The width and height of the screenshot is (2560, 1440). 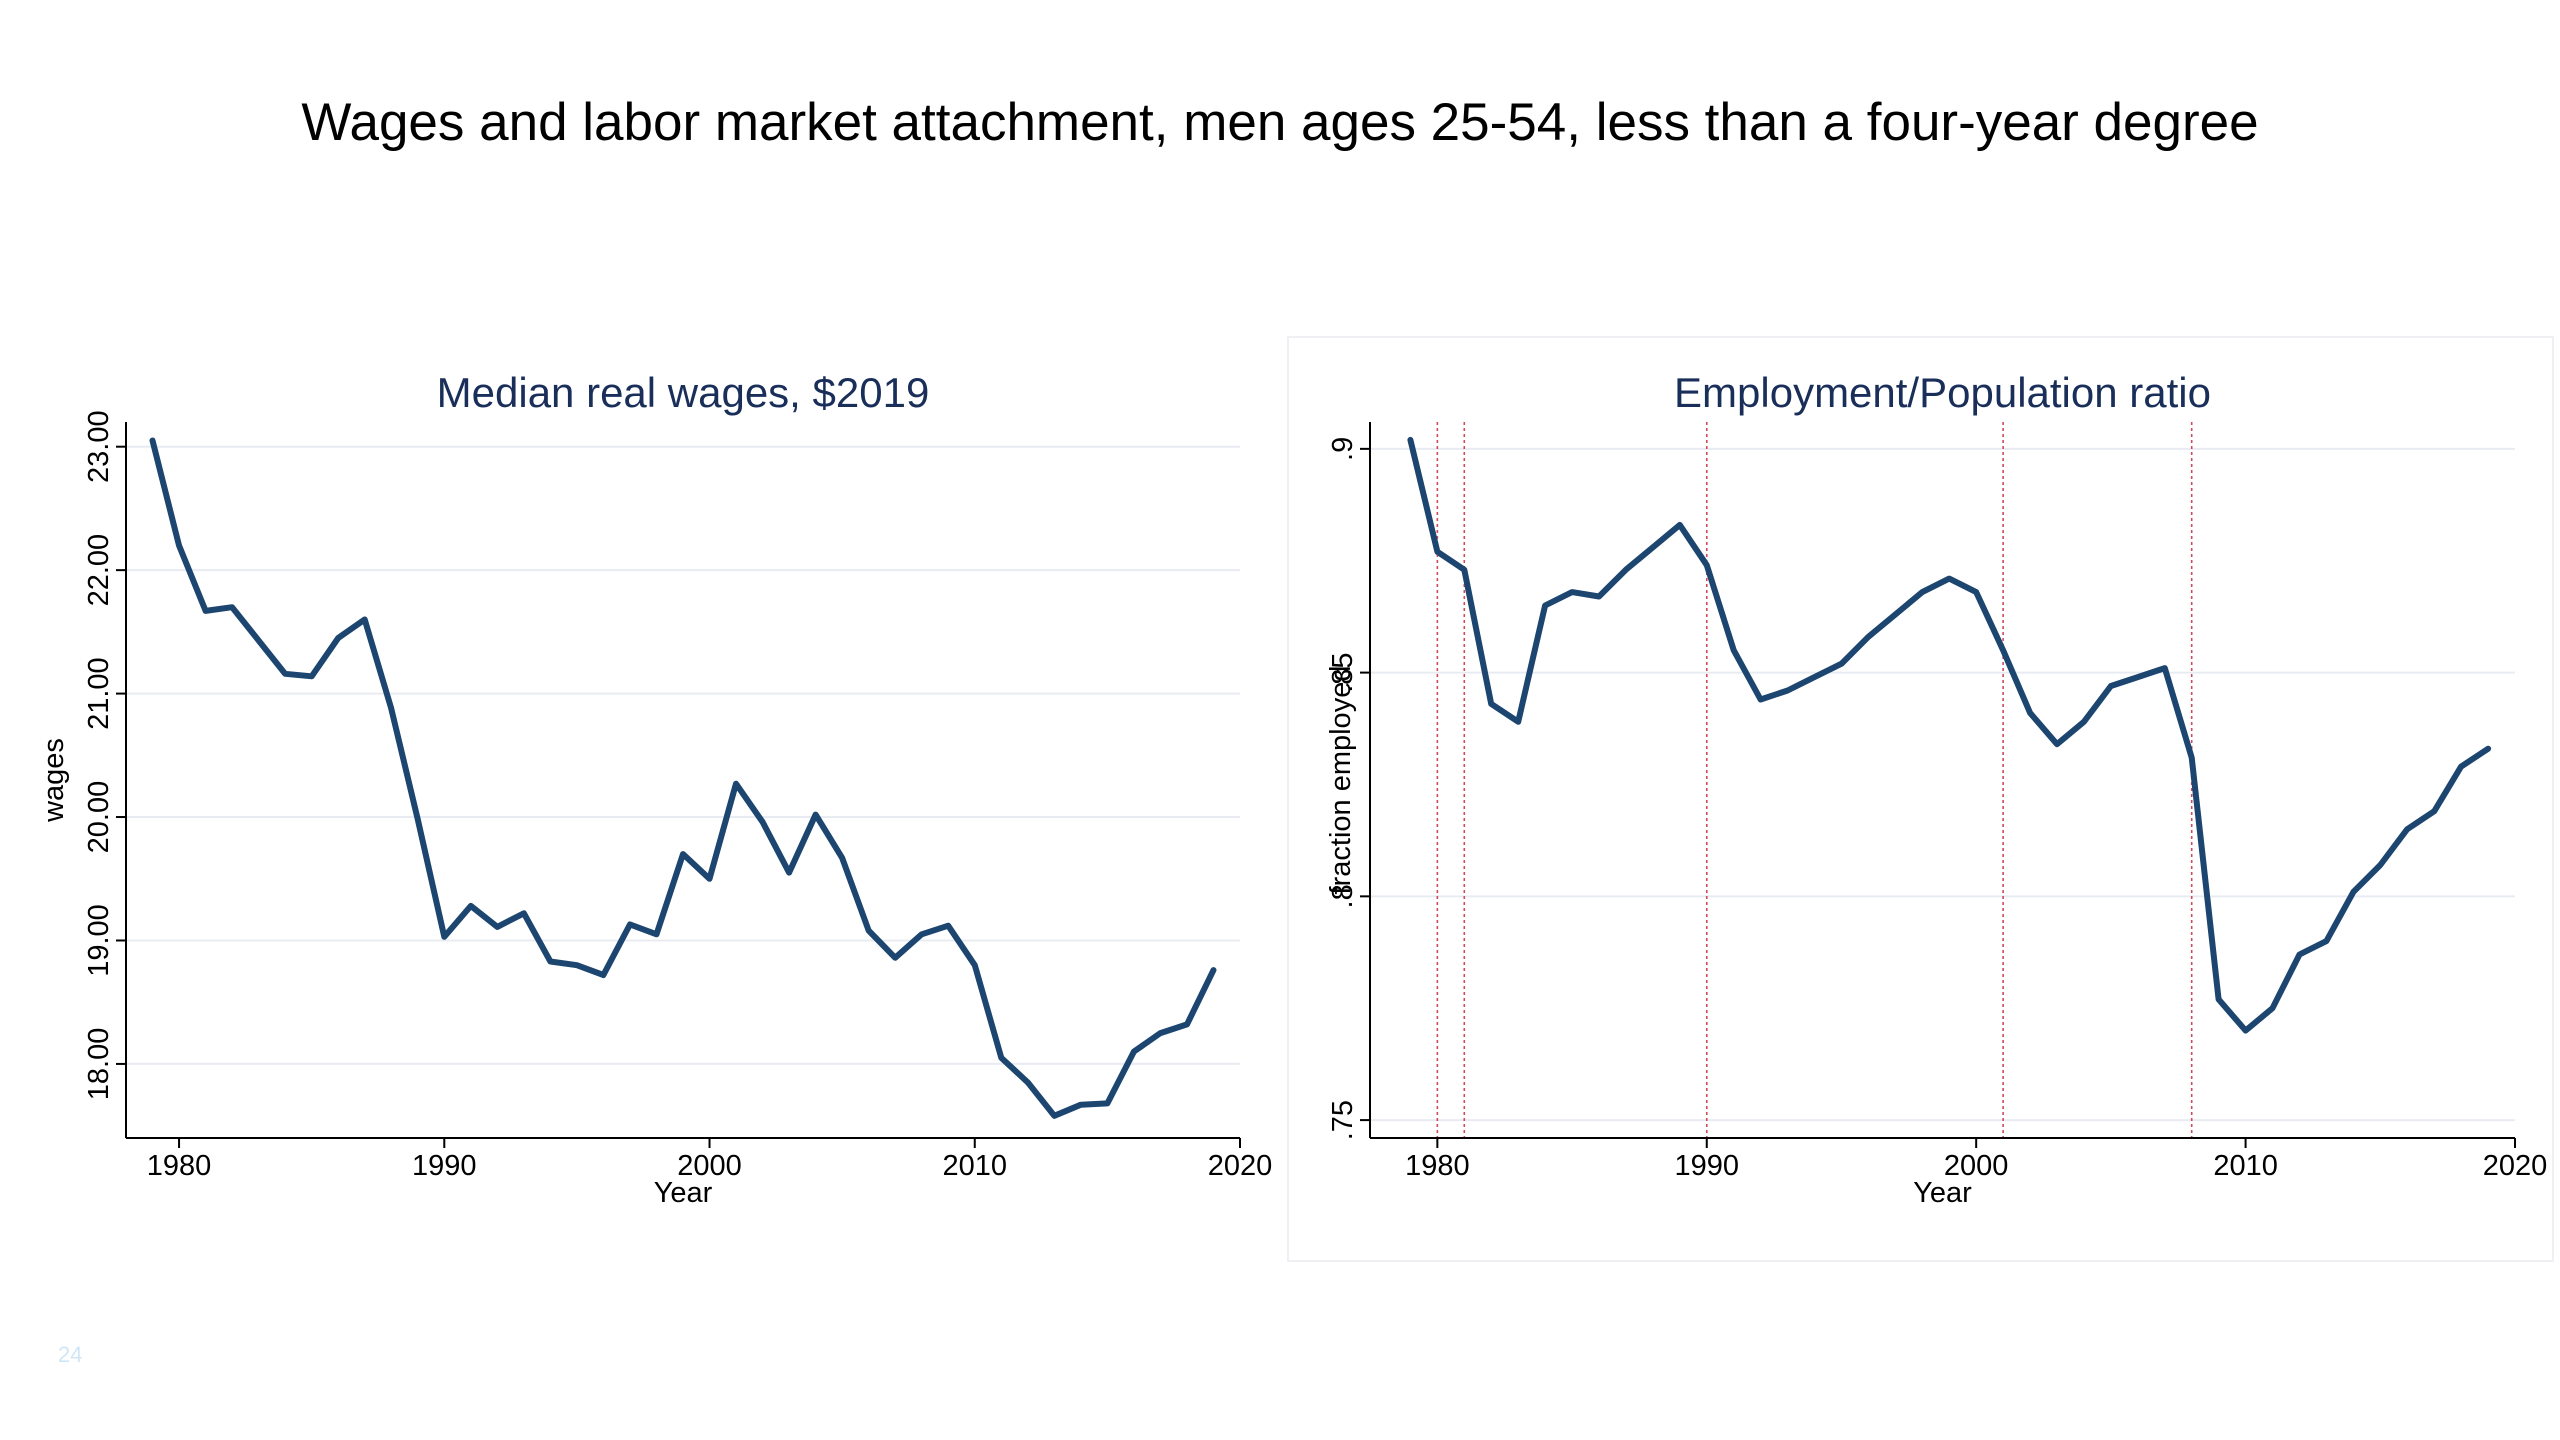 I want to click on y-tick-label: 22.00, so click(x=99, y=570).